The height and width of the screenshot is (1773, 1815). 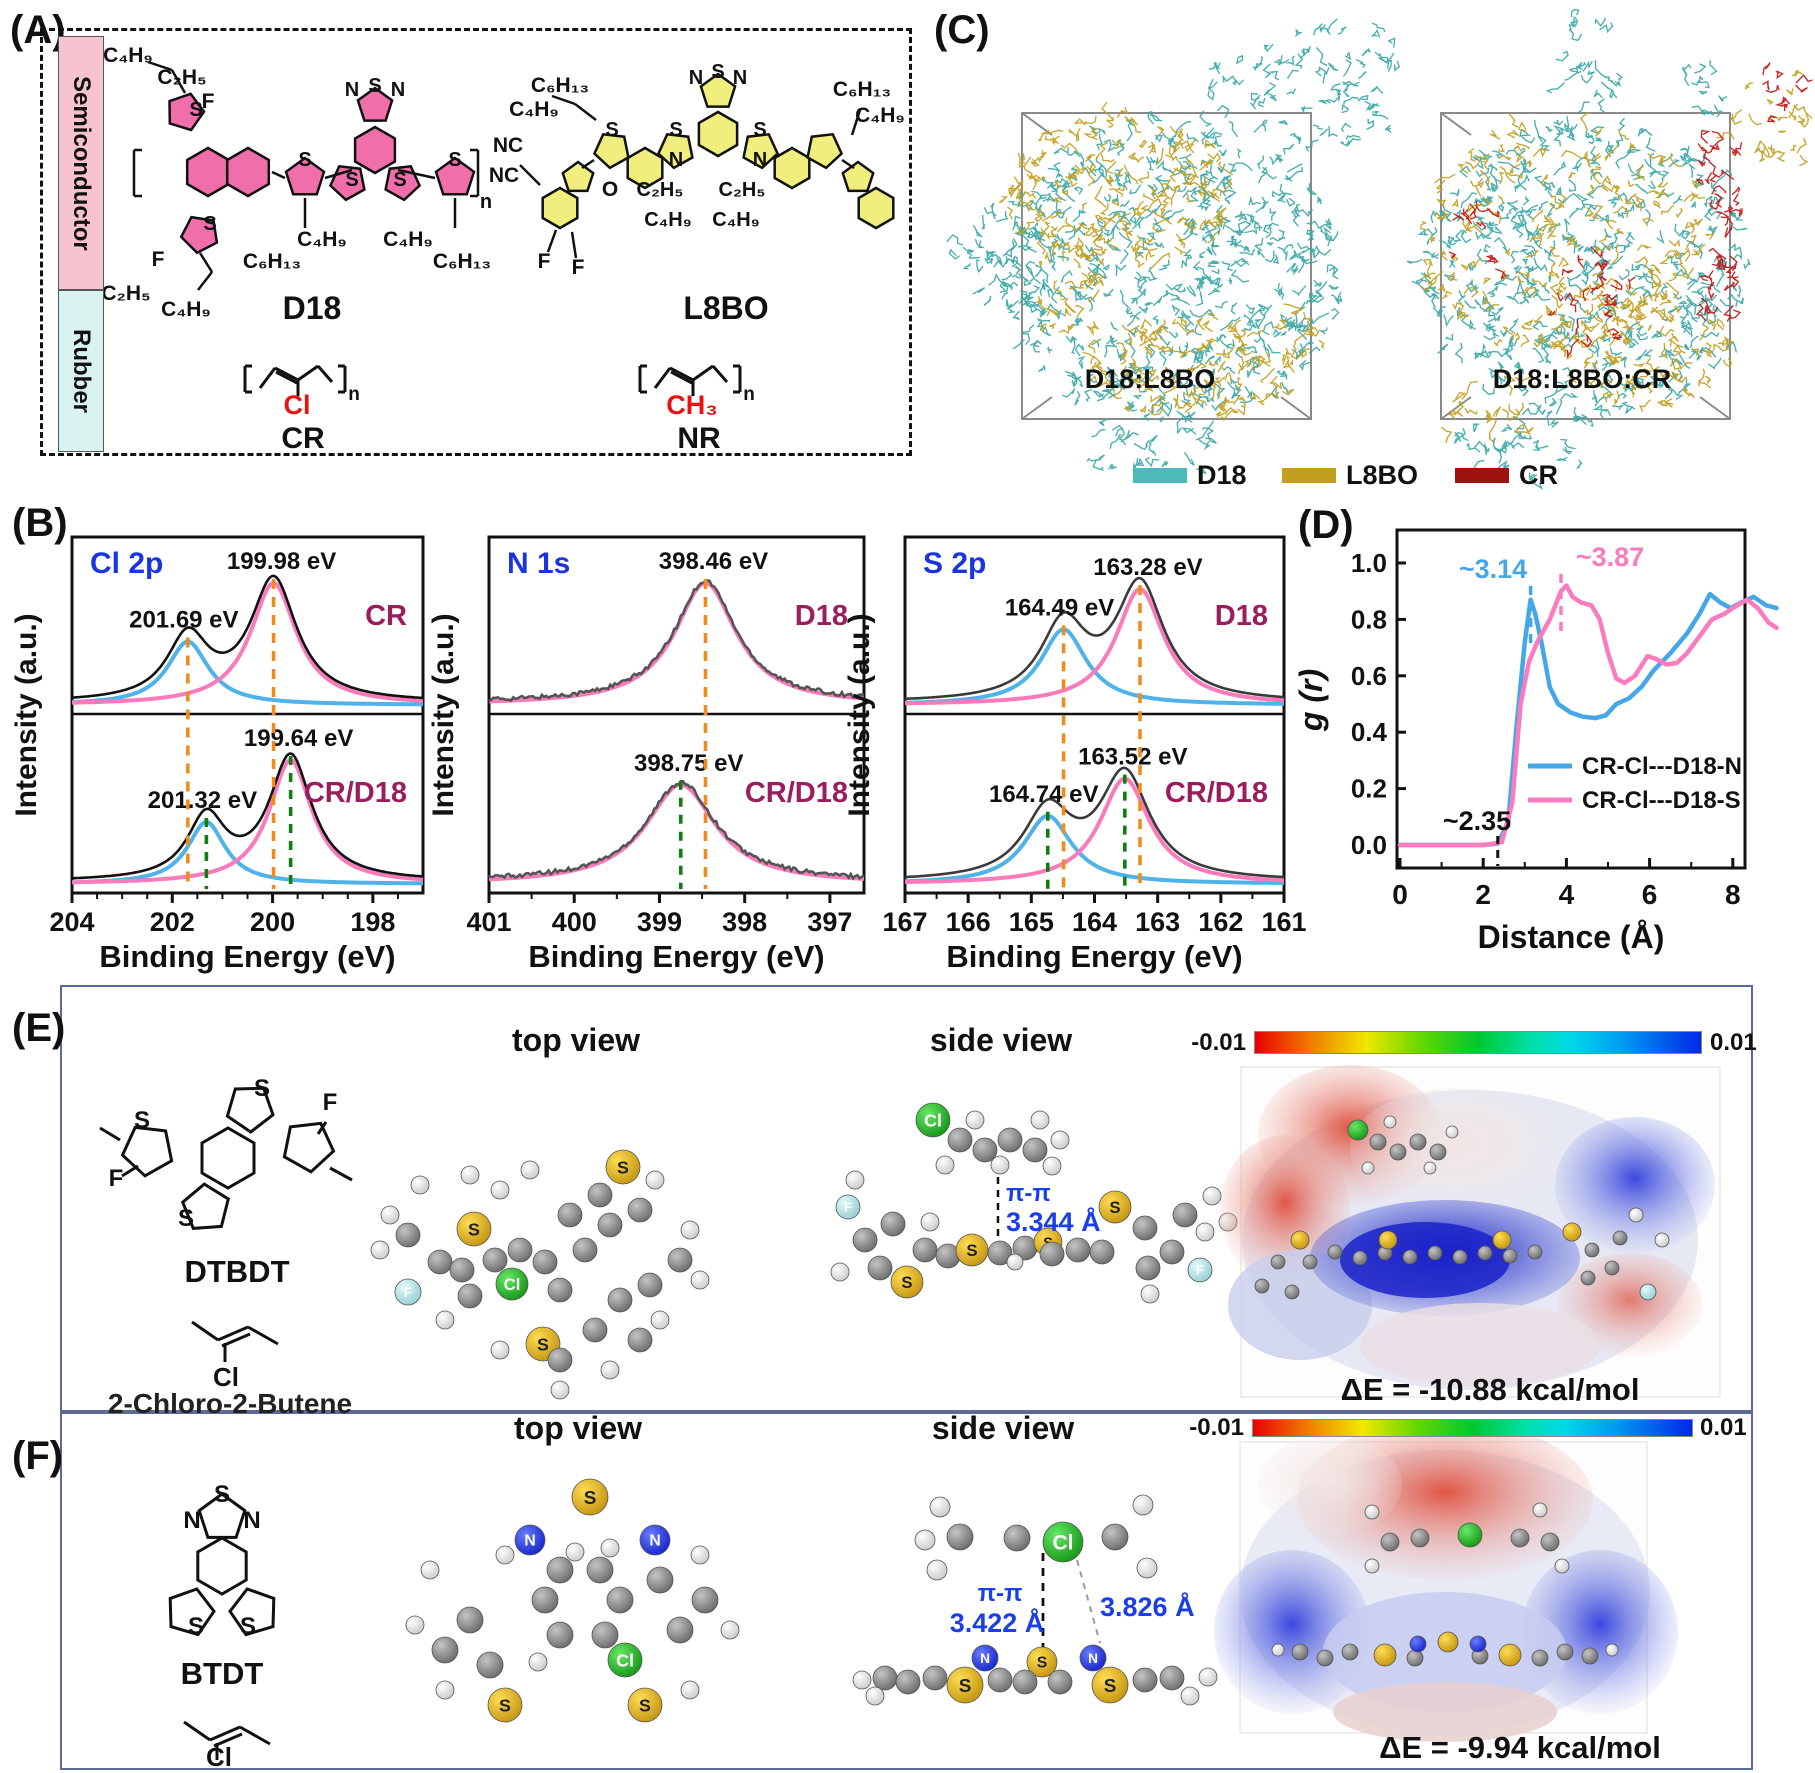 What do you see at coordinates (81, 371) in the screenshot?
I see `sidebar-rubber-label: Rubber` at bounding box center [81, 371].